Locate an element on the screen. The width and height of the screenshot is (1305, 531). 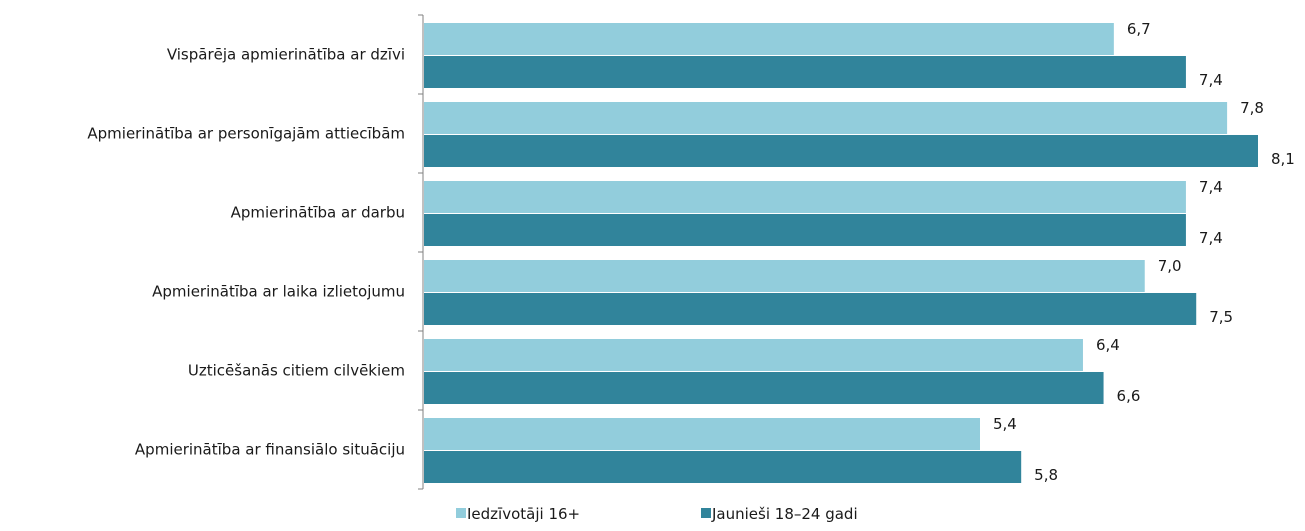
legend-label: Iedzīvotāji 16+ is located at coordinates (523, 514).